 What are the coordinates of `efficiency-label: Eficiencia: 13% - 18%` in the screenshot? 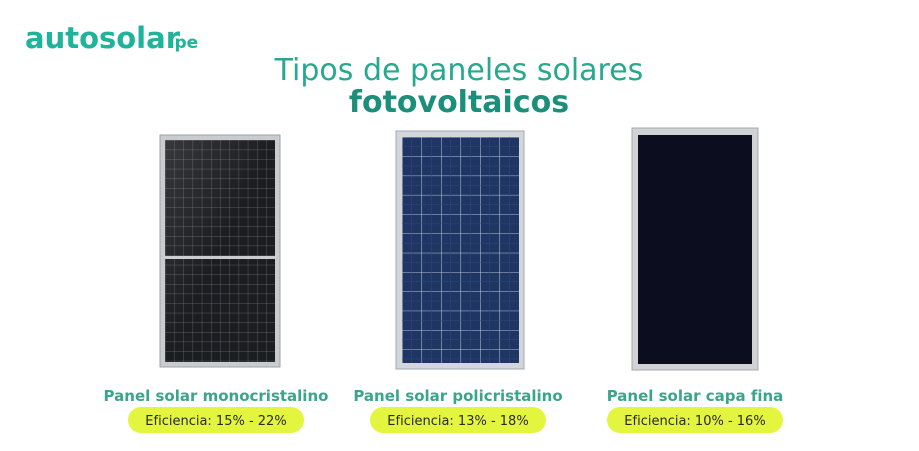 It's located at (457, 421).